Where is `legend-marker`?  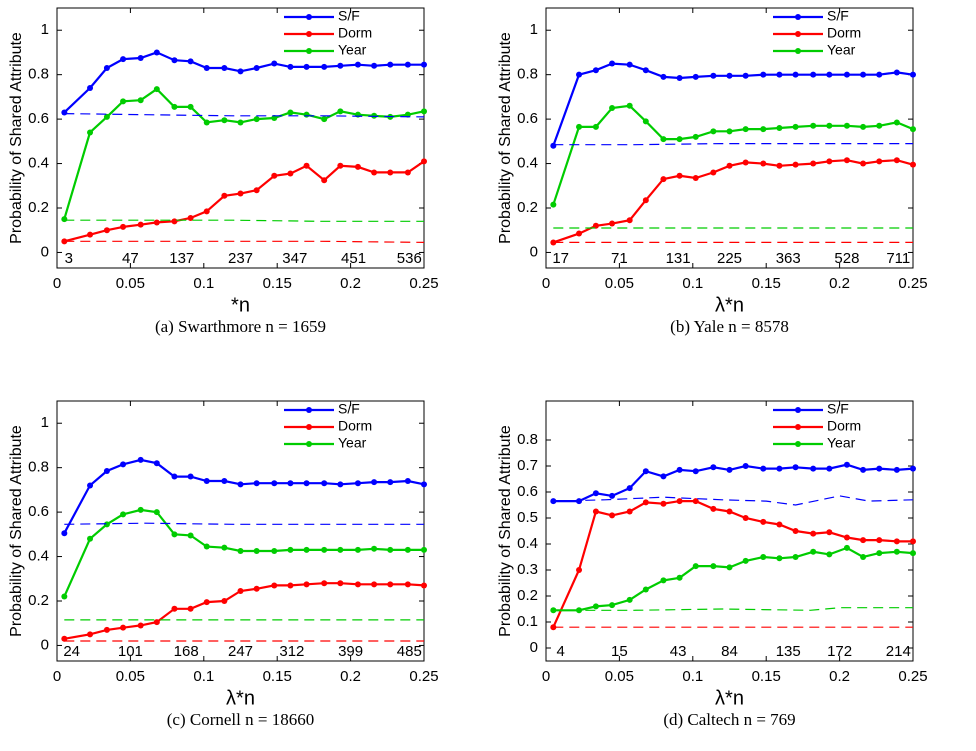
legend-marker is located at coordinates (798, 444).